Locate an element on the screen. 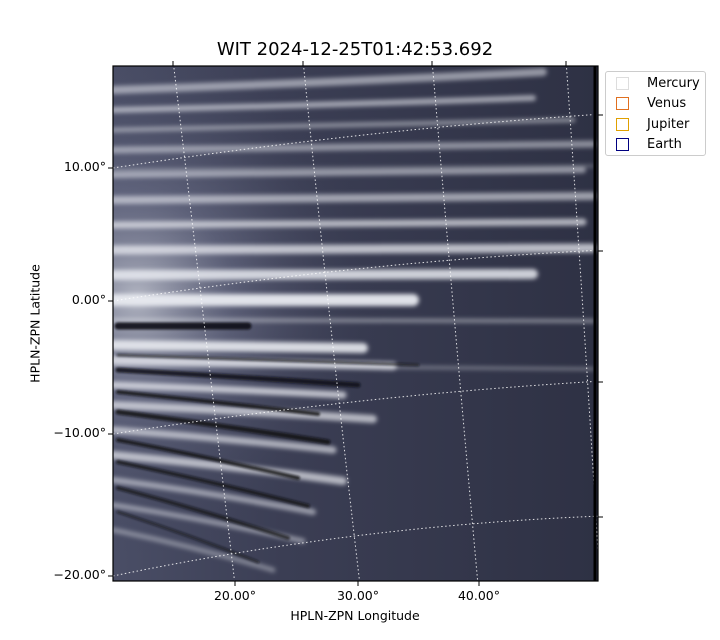  right-ticks is located at coordinates (600, 316).